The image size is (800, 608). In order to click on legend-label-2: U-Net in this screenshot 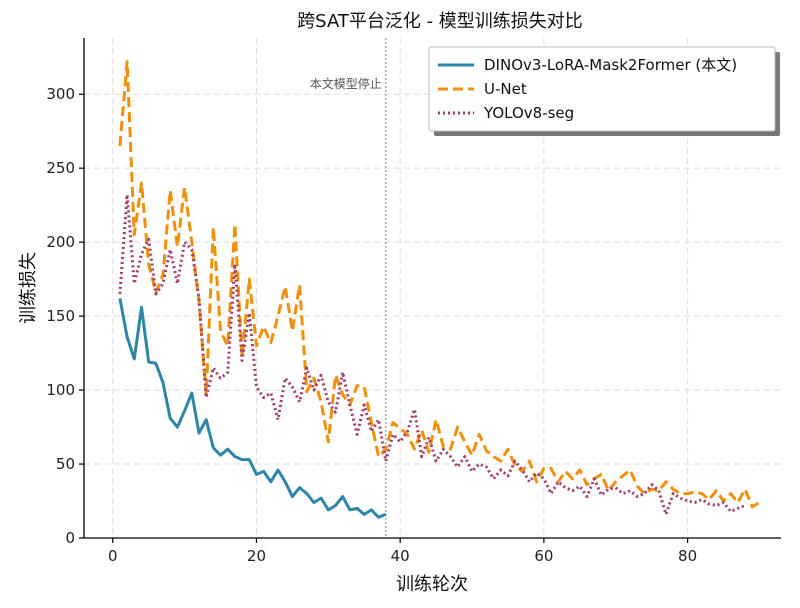, I will do `click(505, 89)`.